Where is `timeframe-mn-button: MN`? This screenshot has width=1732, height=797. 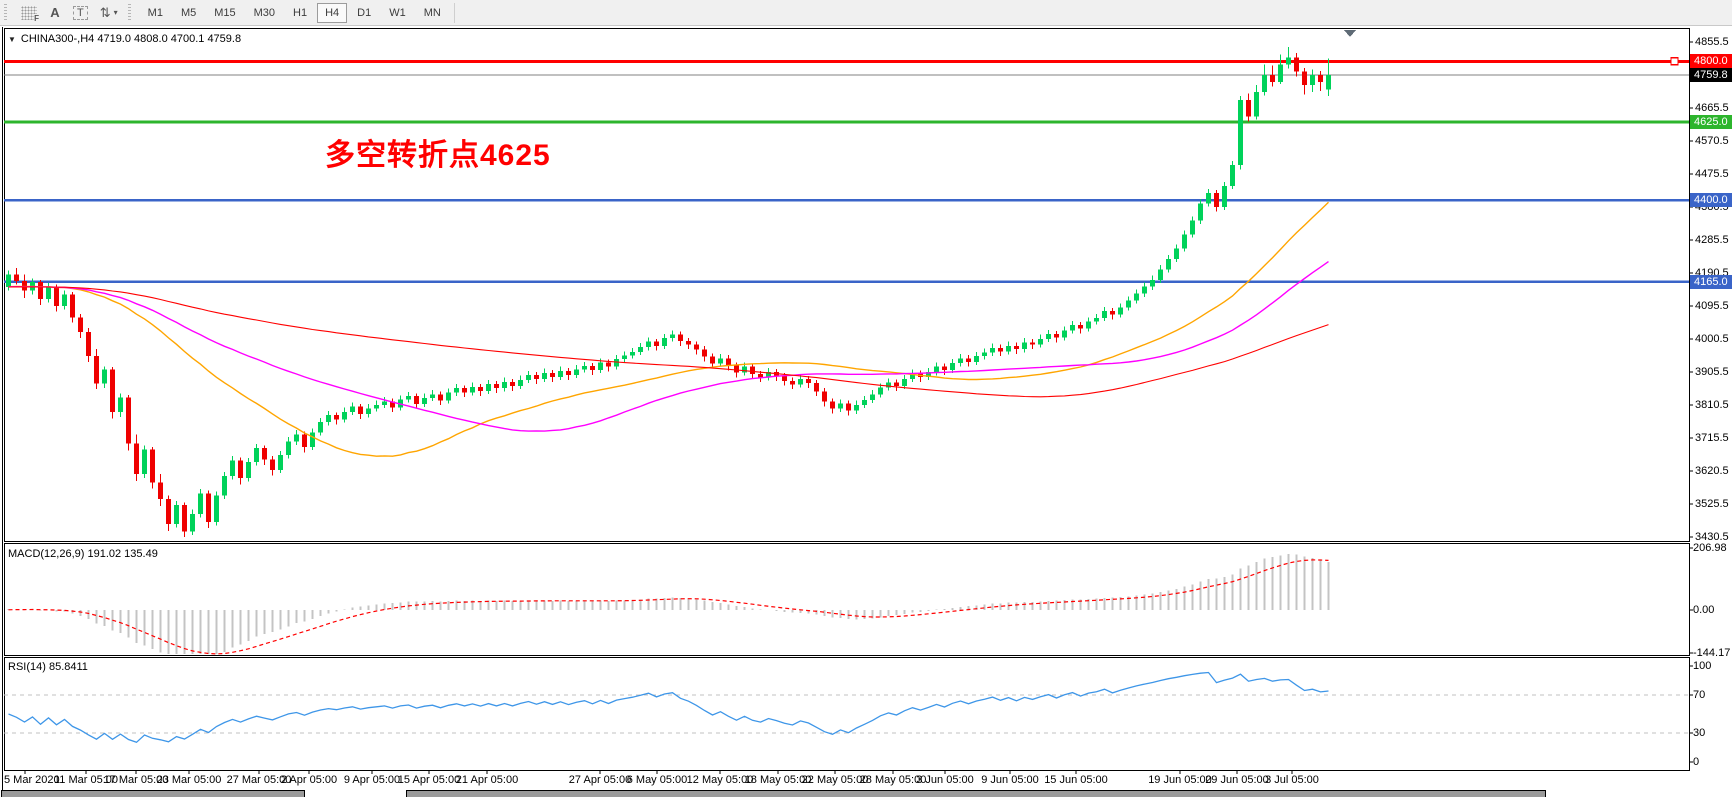 timeframe-mn-button: MN is located at coordinates (432, 12).